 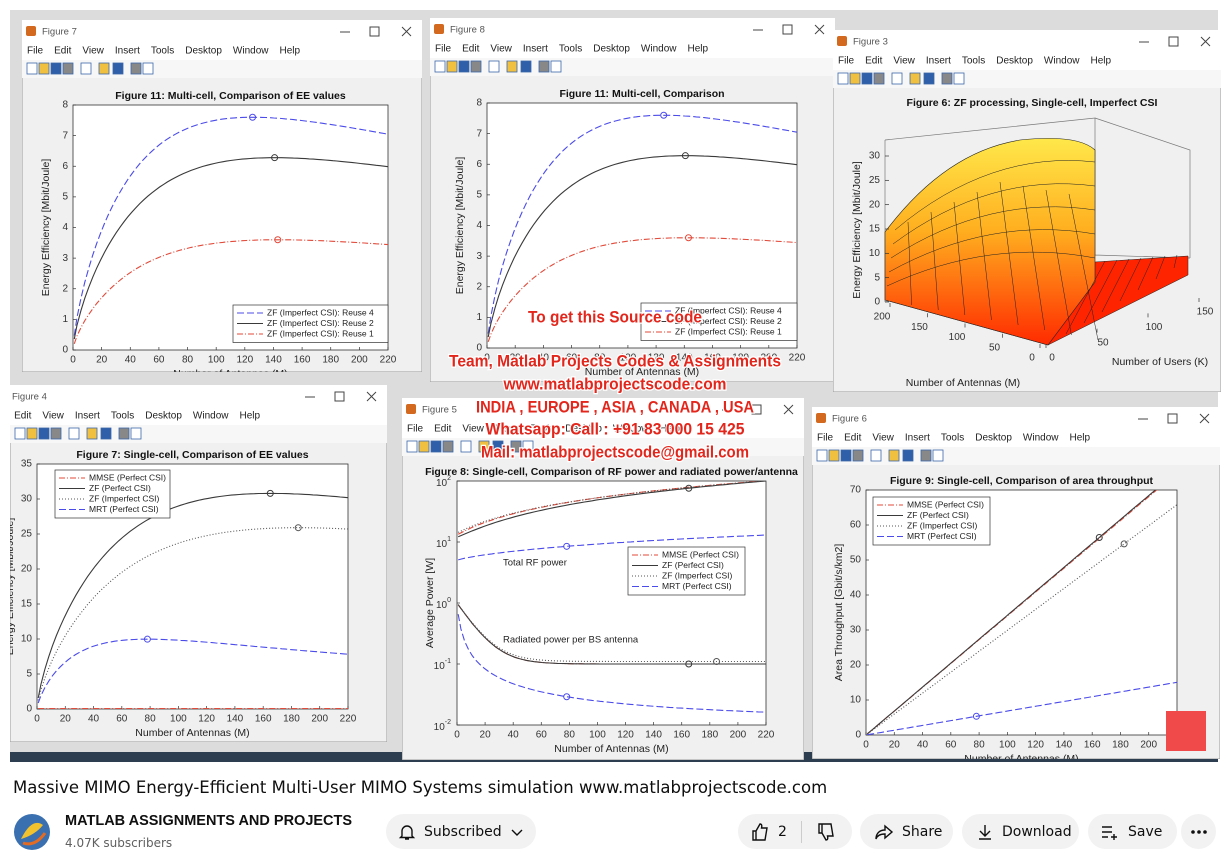 I want to click on more-button, so click(x=1198, y=831).